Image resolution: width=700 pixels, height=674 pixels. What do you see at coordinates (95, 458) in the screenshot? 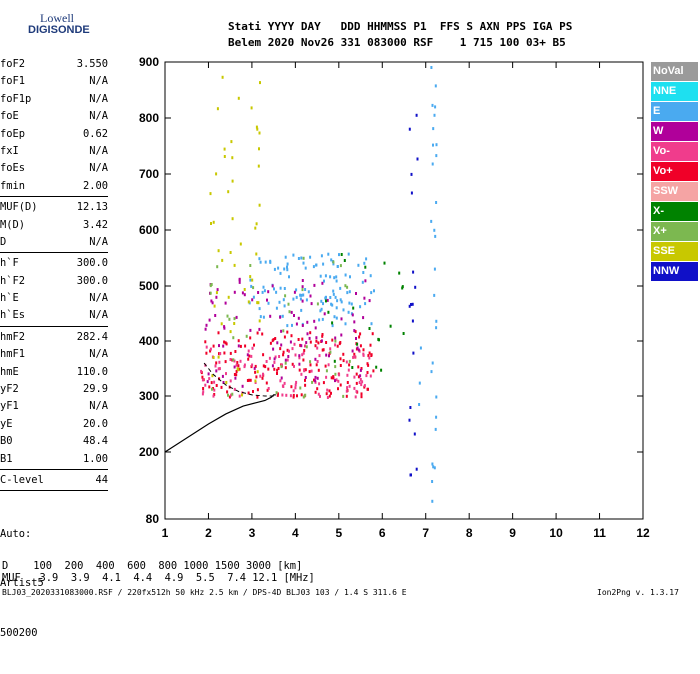
I see `param-value: 1.00` at bounding box center [95, 458].